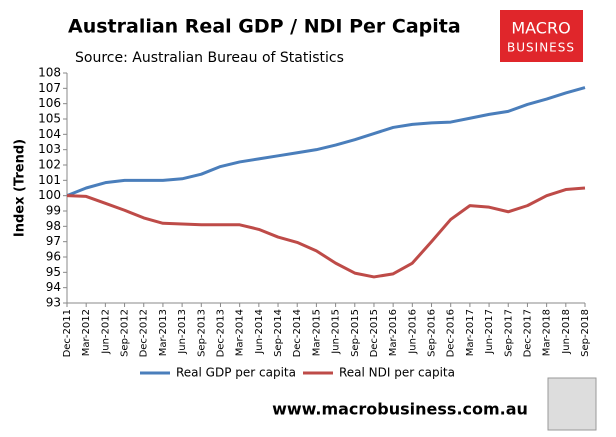  What do you see at coordinates (144, 333) in the screenshot?
I see `x-tick-label: Dec-2012` at bounding box center [144, 333].